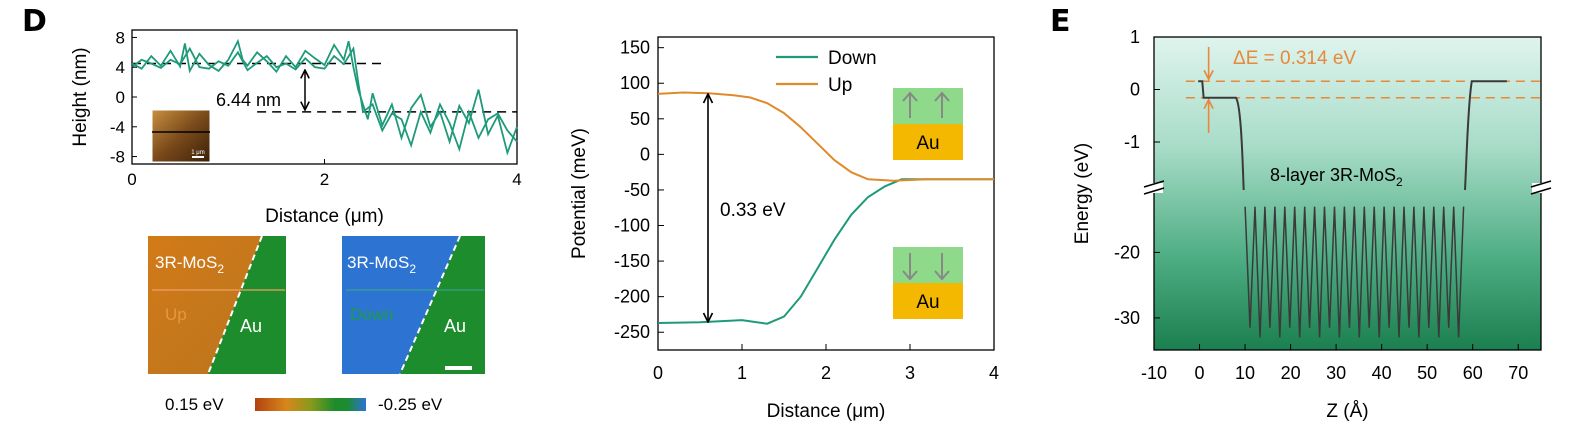 The image size is (1578, 444). What do you see at coordinates (658, 373) in the screenshot?
I see `potential-x-tick-label: 0` at bounding box center [658, 373].